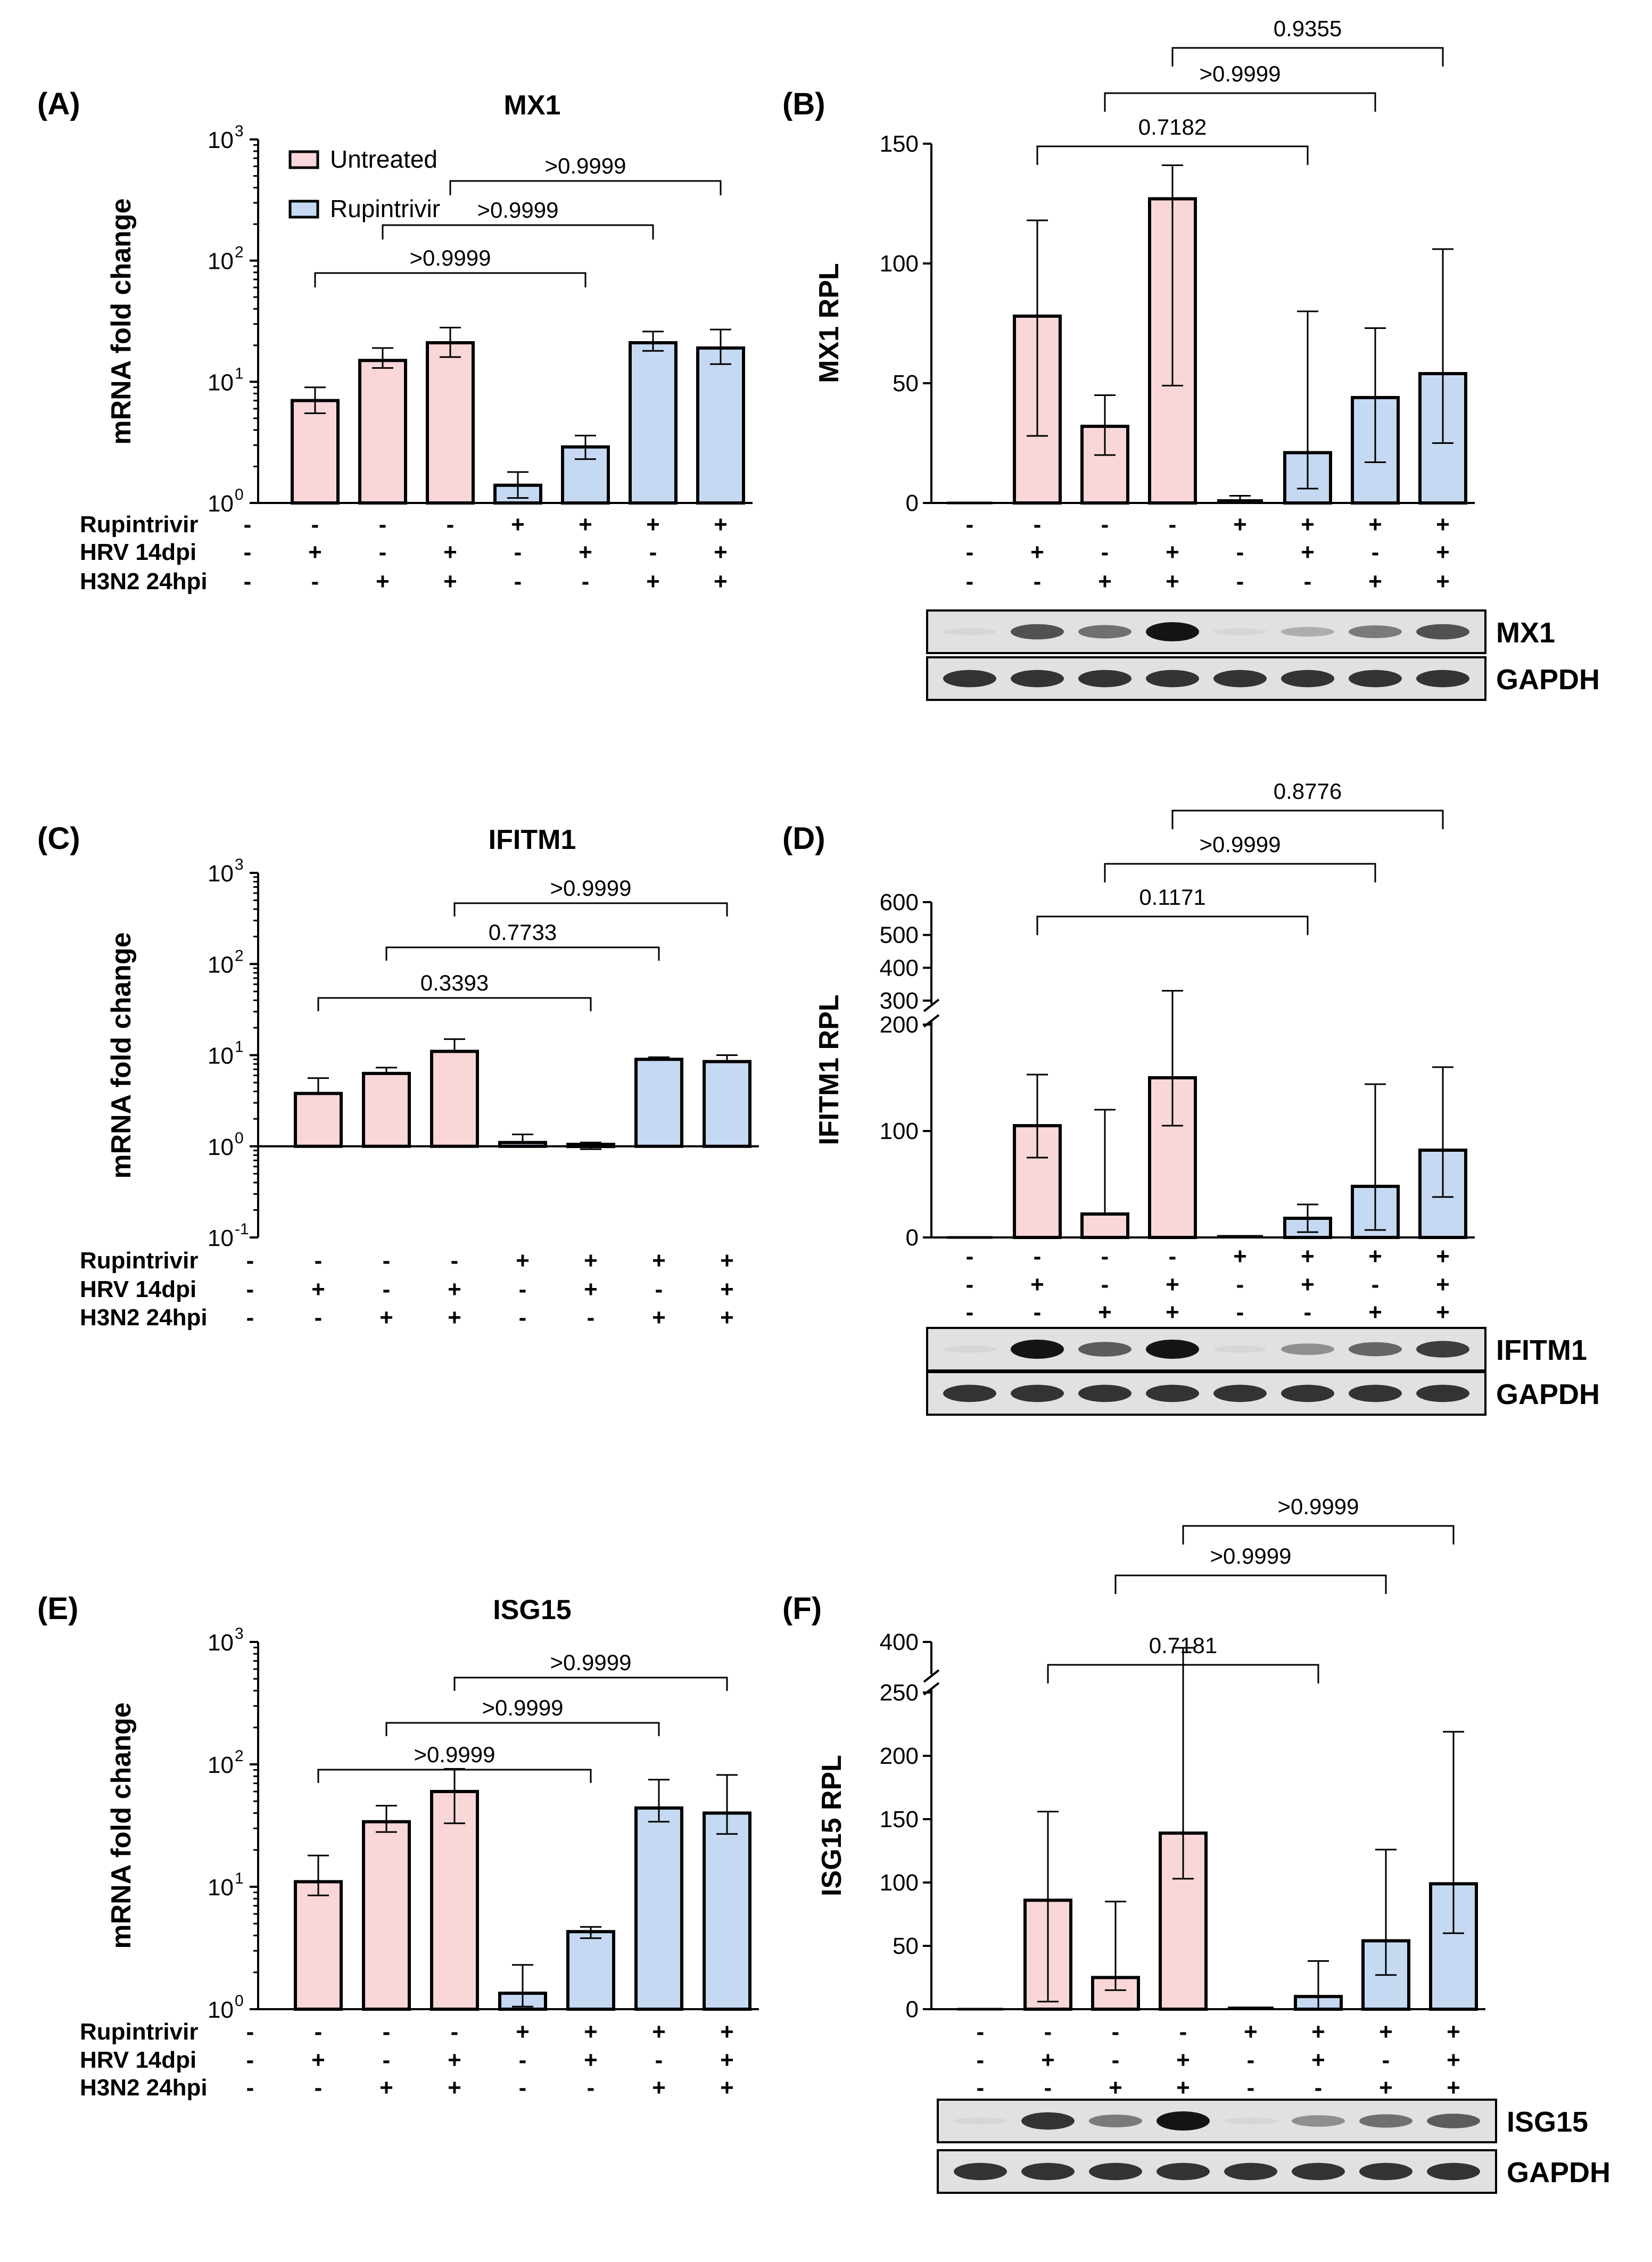 This screenshot has width=1652, height=2262. I want to click on blot-label: GAPDH, so click(1548, 680).